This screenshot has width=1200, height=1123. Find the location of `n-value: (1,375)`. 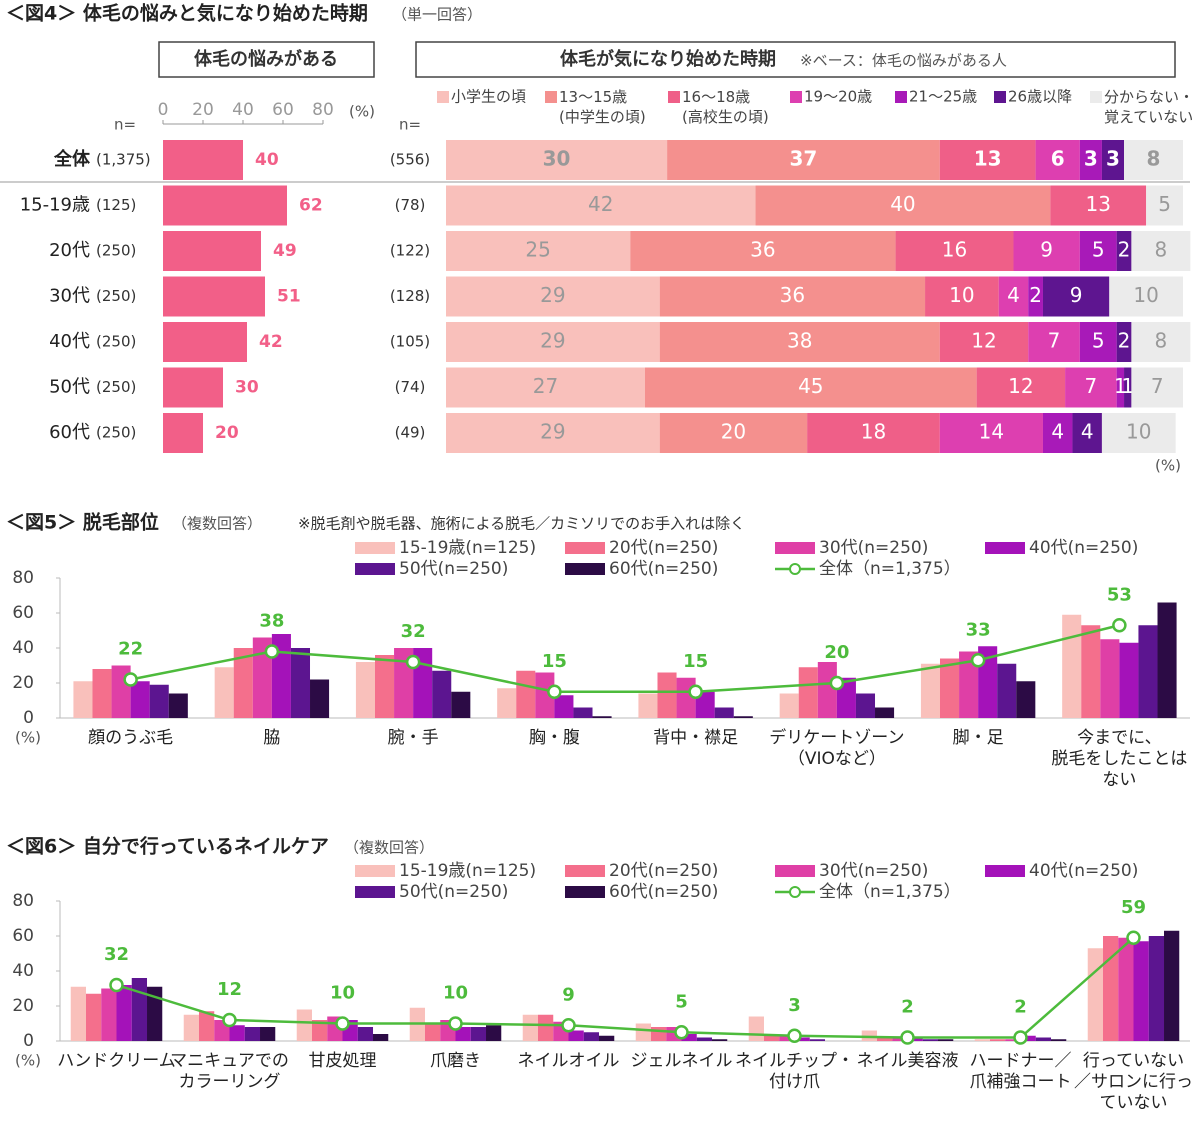

n-value: (1,375) is located at coordinates (123, 160).